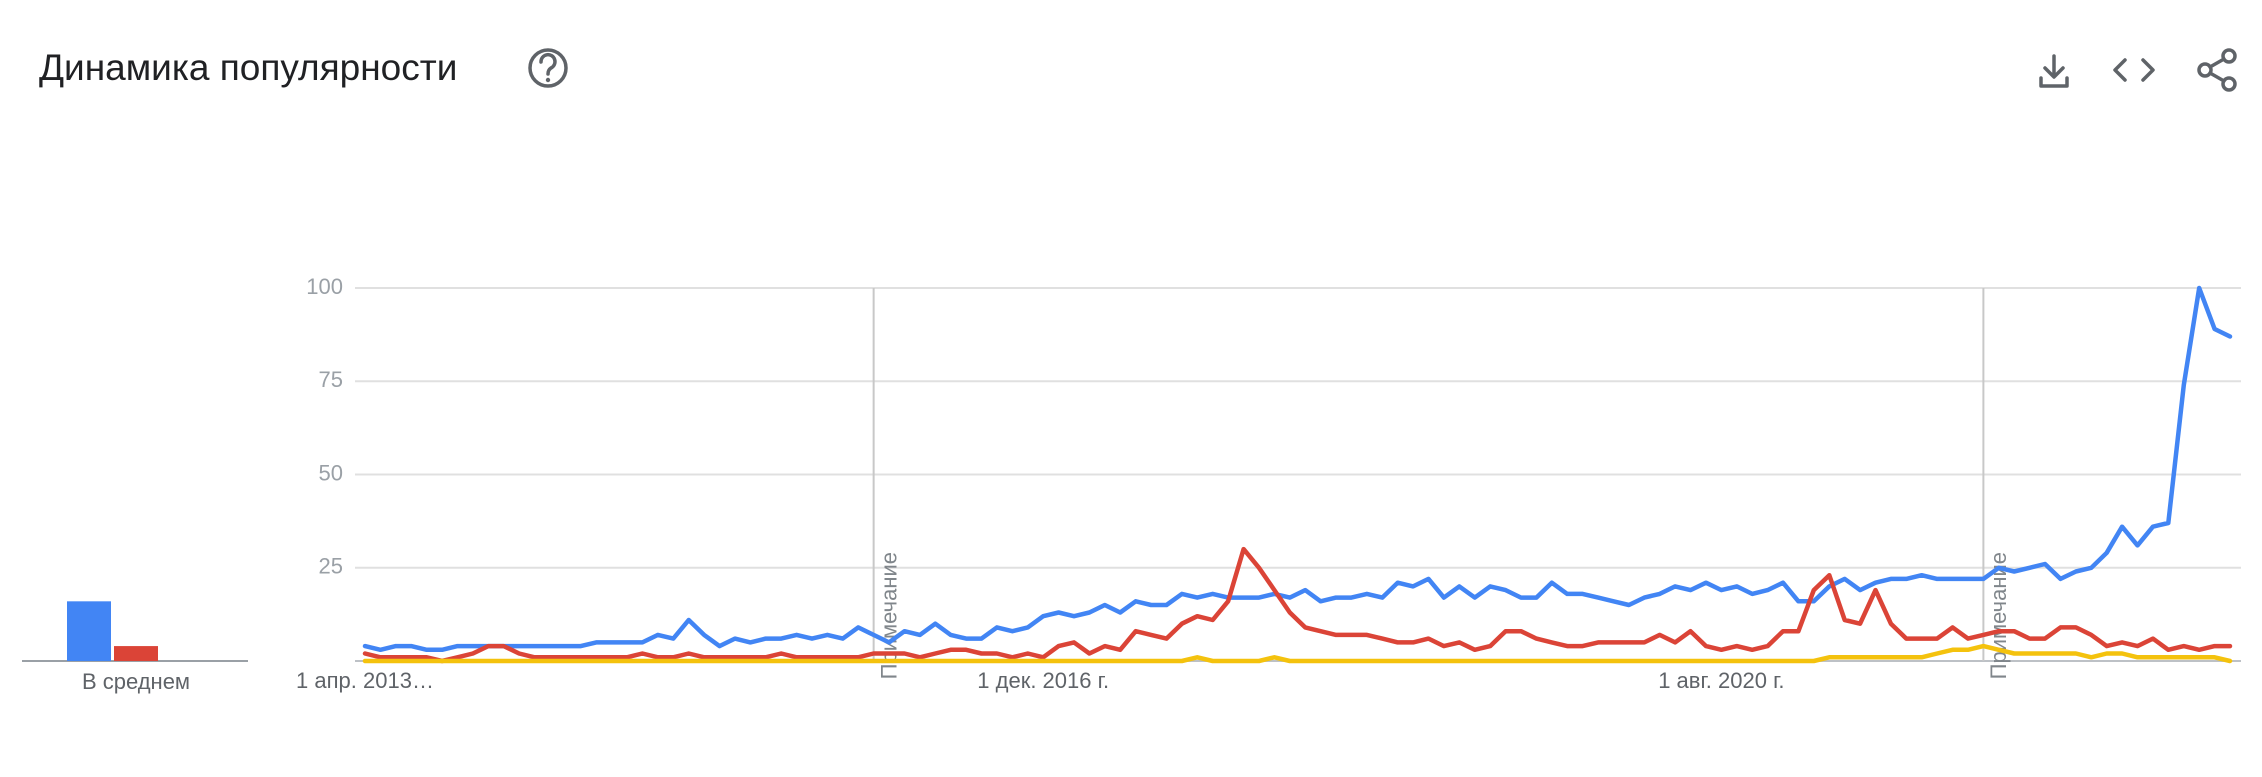 The width and height of the screenshot is (2262, 777). Describe the element at coordinates (548, 80) in the screenshot. I see `help-dot` at that location.